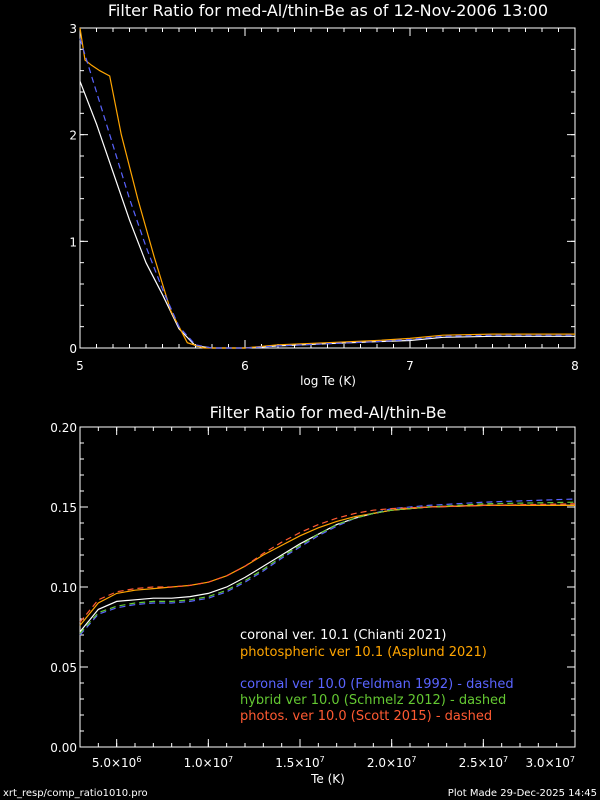  What do you see at coordinates (63, 428) in the screenshot?
I see `y-tick-label: 0.20` at bounding box center [63, 428].